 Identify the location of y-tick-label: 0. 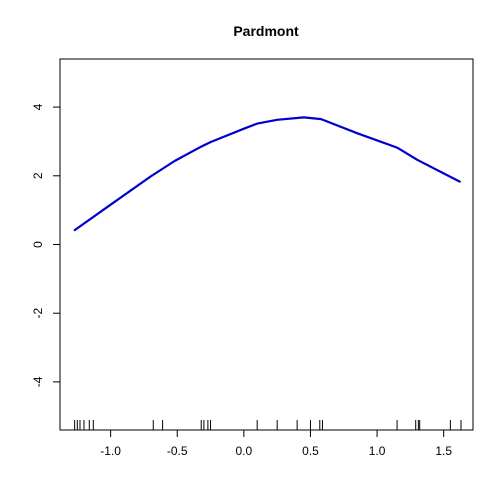
(38, 244).